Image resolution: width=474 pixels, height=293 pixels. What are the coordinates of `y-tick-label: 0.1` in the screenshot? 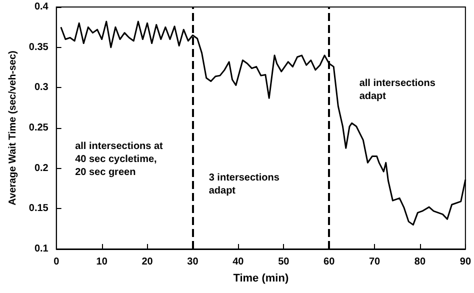 It's located at (41, 249).